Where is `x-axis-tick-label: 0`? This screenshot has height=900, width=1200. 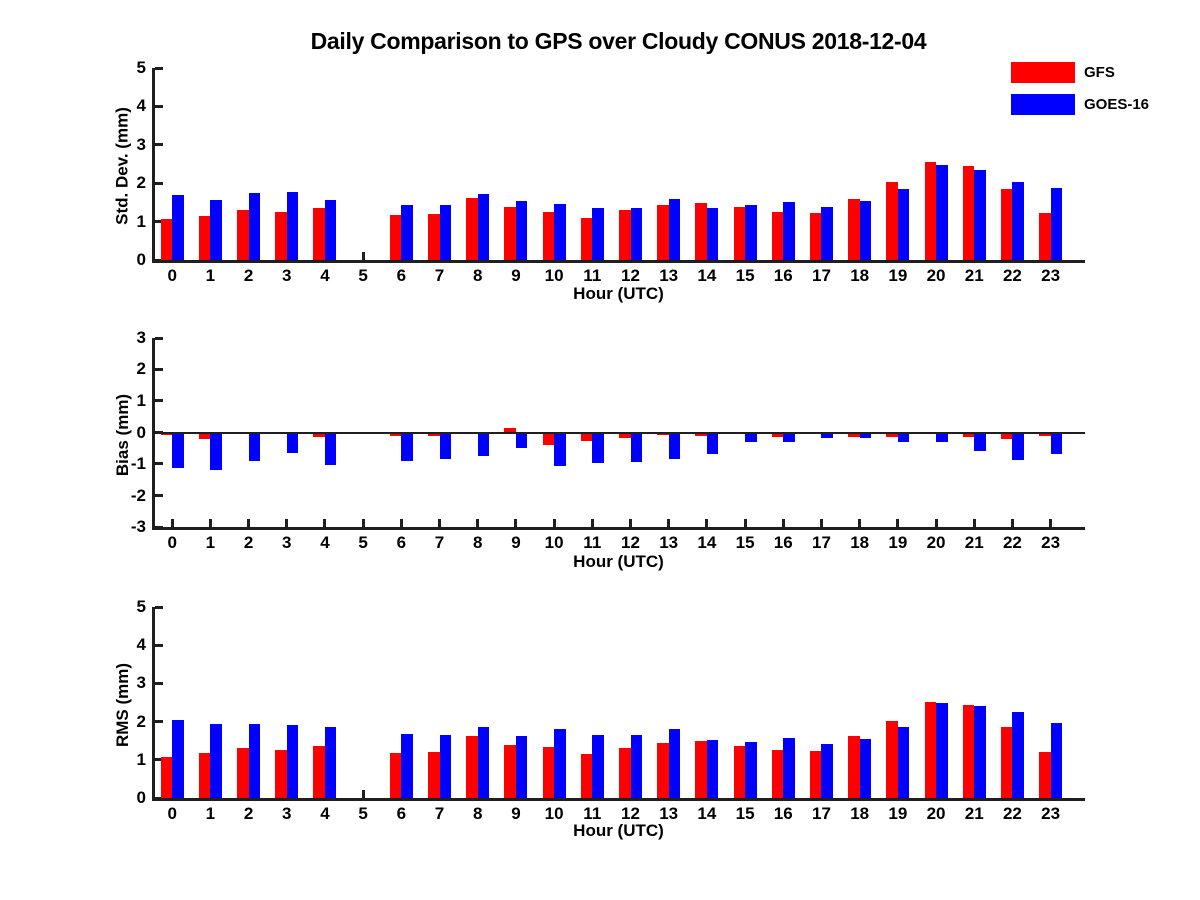
x-axis-tick-label: 0 is located at coordinates (172, 275).